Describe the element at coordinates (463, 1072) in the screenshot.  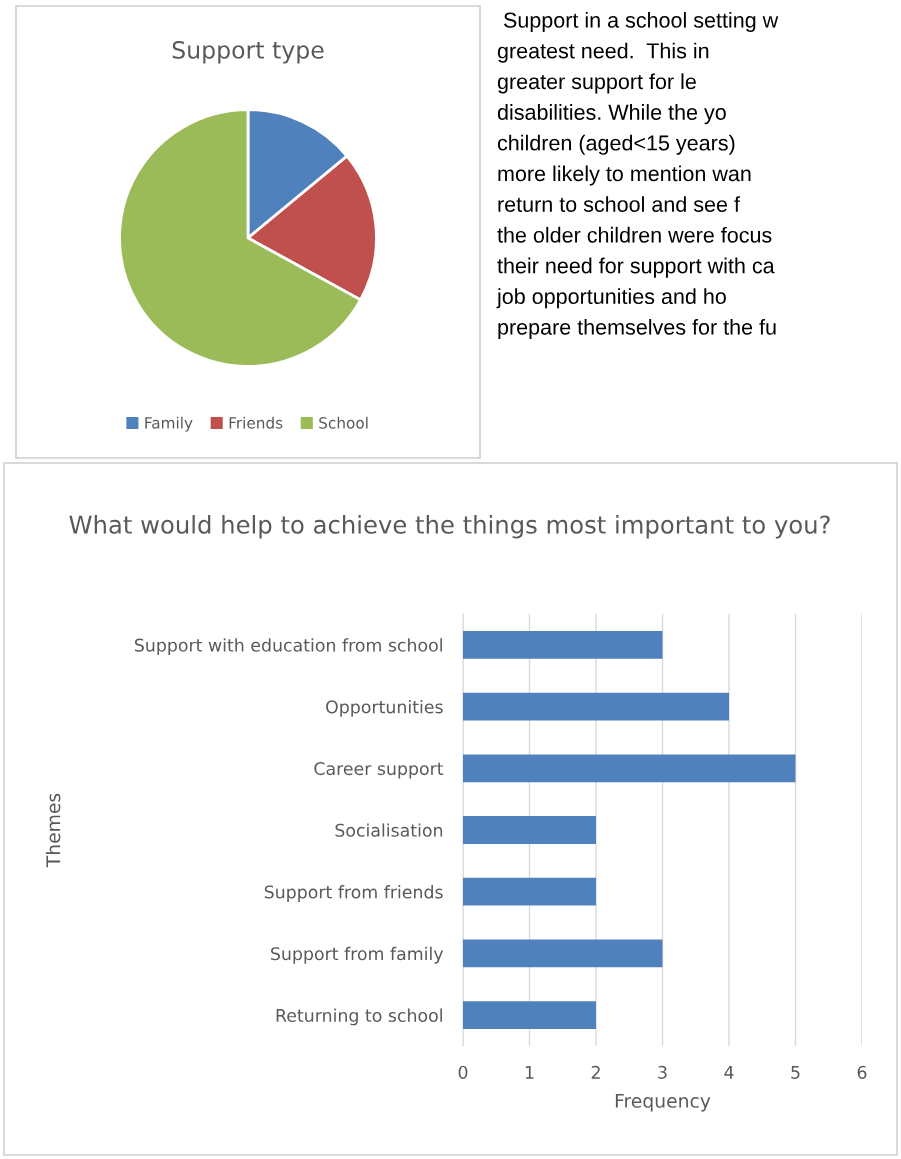
I see `x-tick-label: 0` at that location.